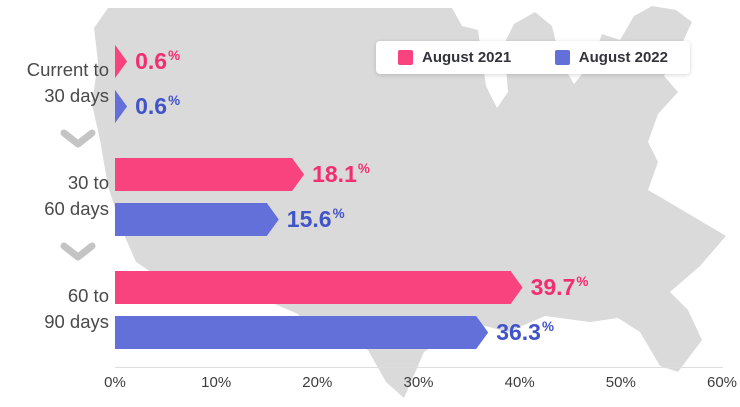  I want to click on value-label-august-2022-30-to-60-days: 15.6%, so click(315, 219).